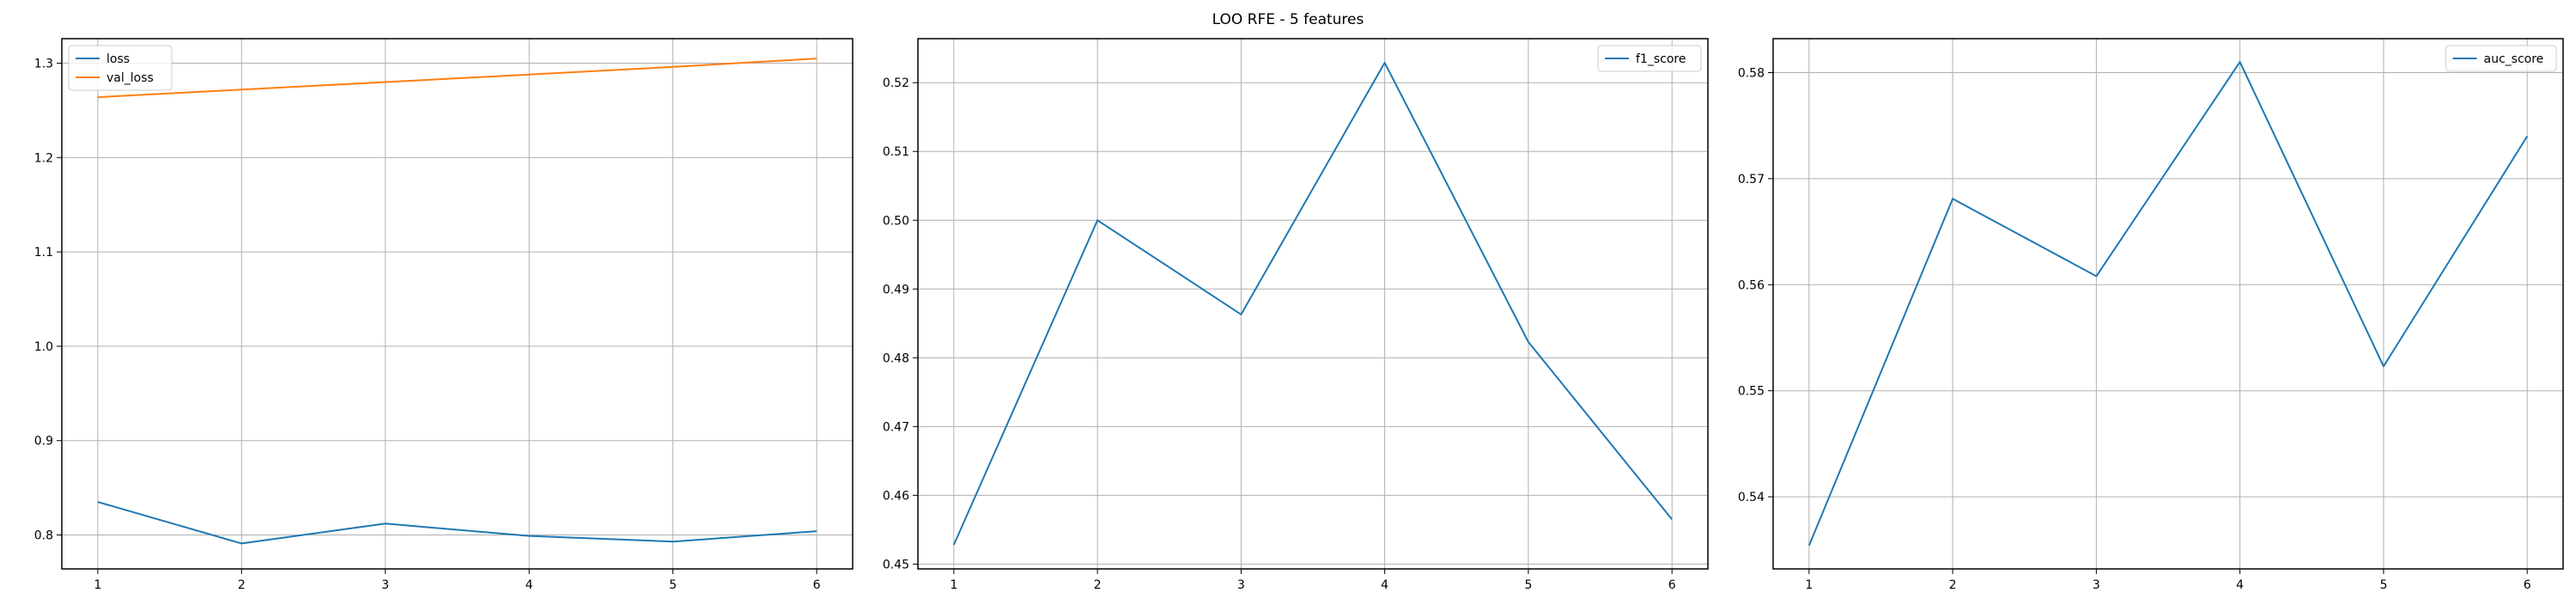 This screenshot has width=2576, height=605. What do you see at coordinates (896, 152) in the screenshot?
I see `y-tick-label: 0.51` at bounding box center [896, 152].